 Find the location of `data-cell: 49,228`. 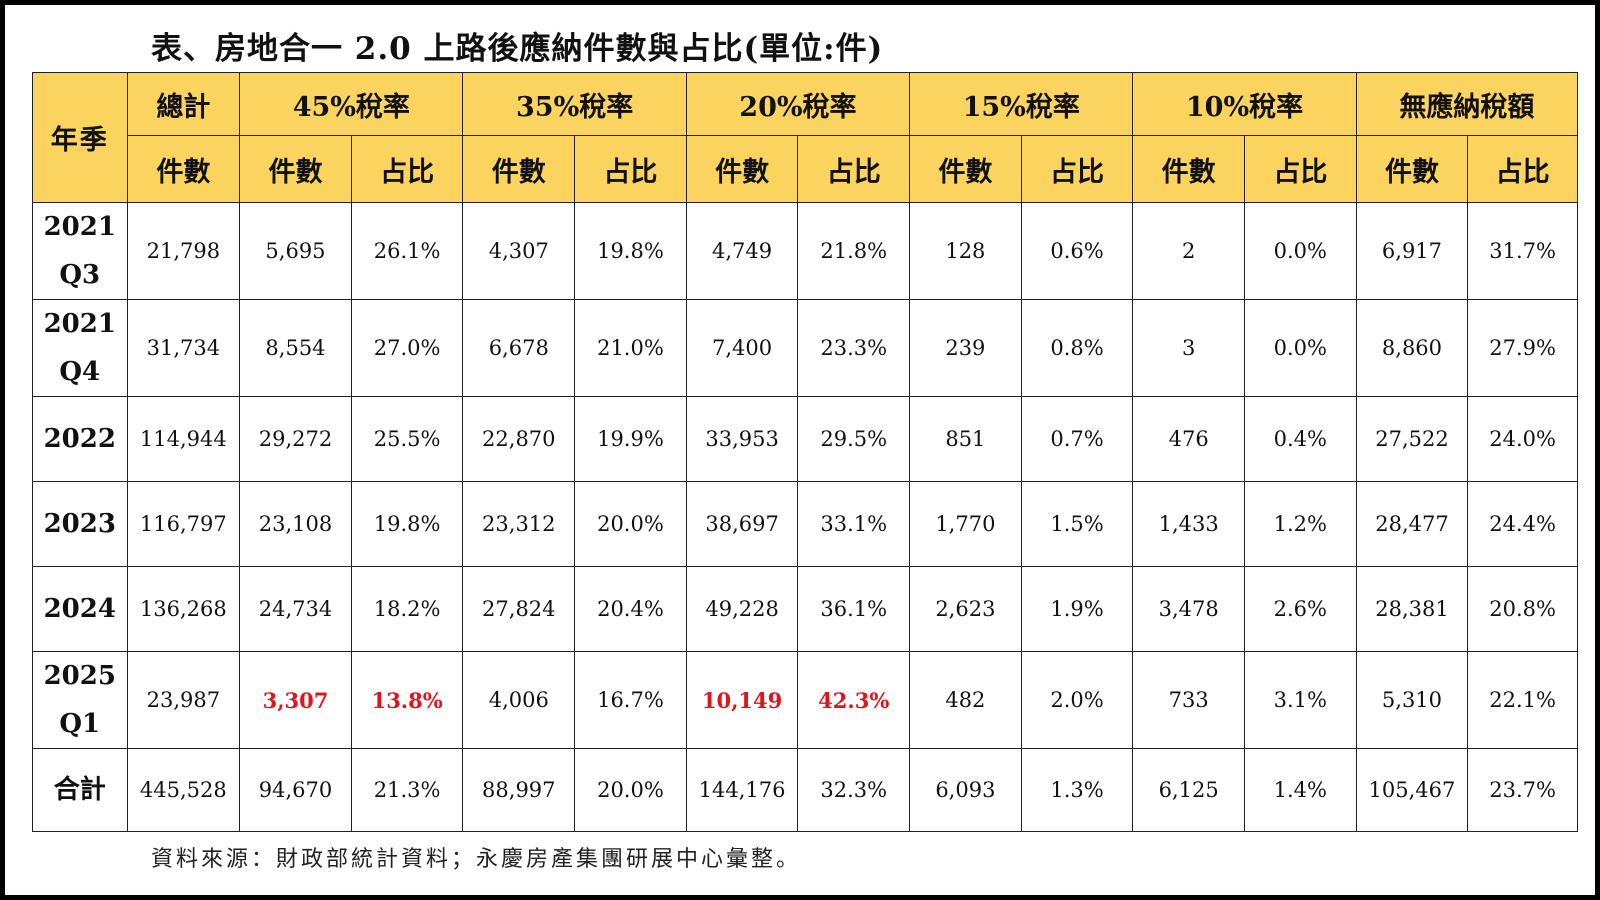

data-cell: 49,228 is located at coordinates (742, 609).